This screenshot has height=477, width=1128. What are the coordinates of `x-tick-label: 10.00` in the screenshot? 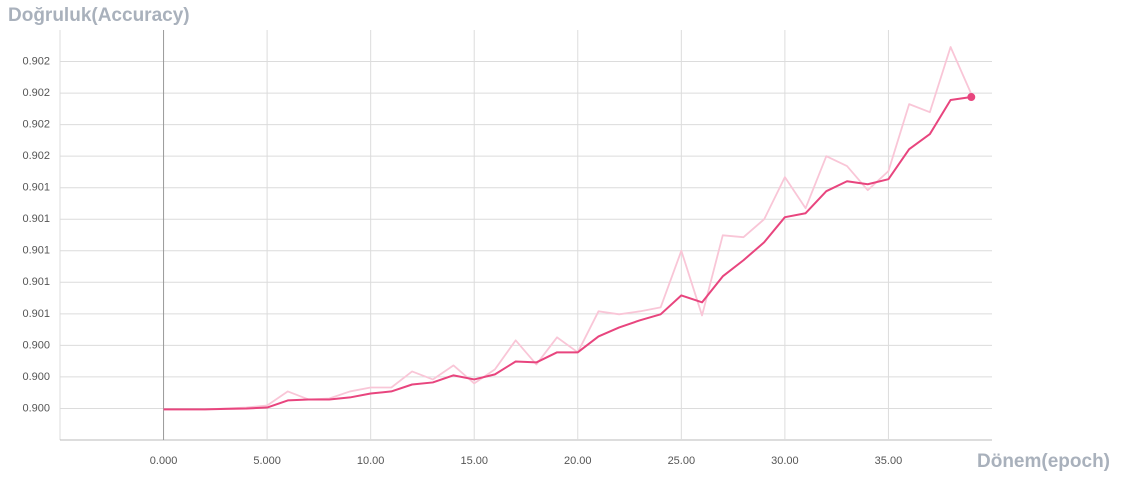 It's located at (371, 461).